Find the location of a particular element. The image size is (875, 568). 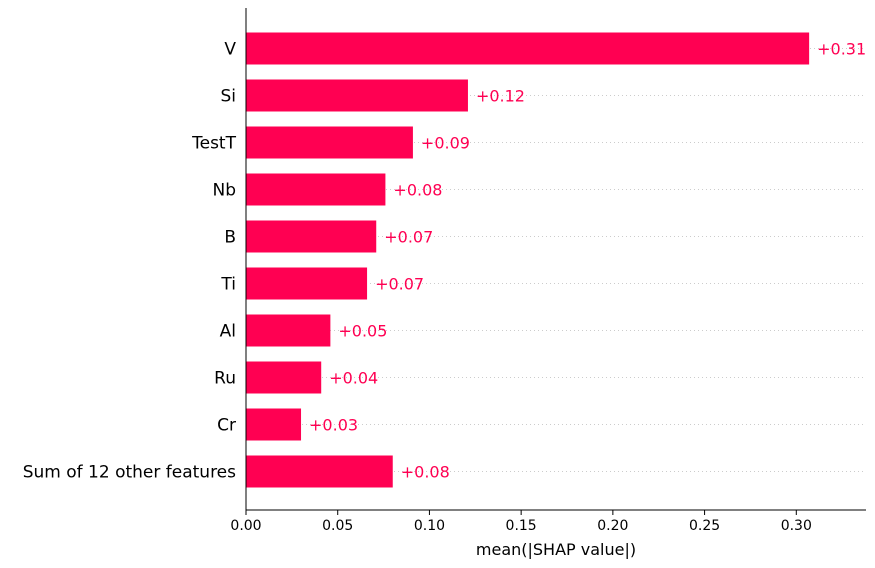

value-label: +0.03 is located at coordinates (333, 425).